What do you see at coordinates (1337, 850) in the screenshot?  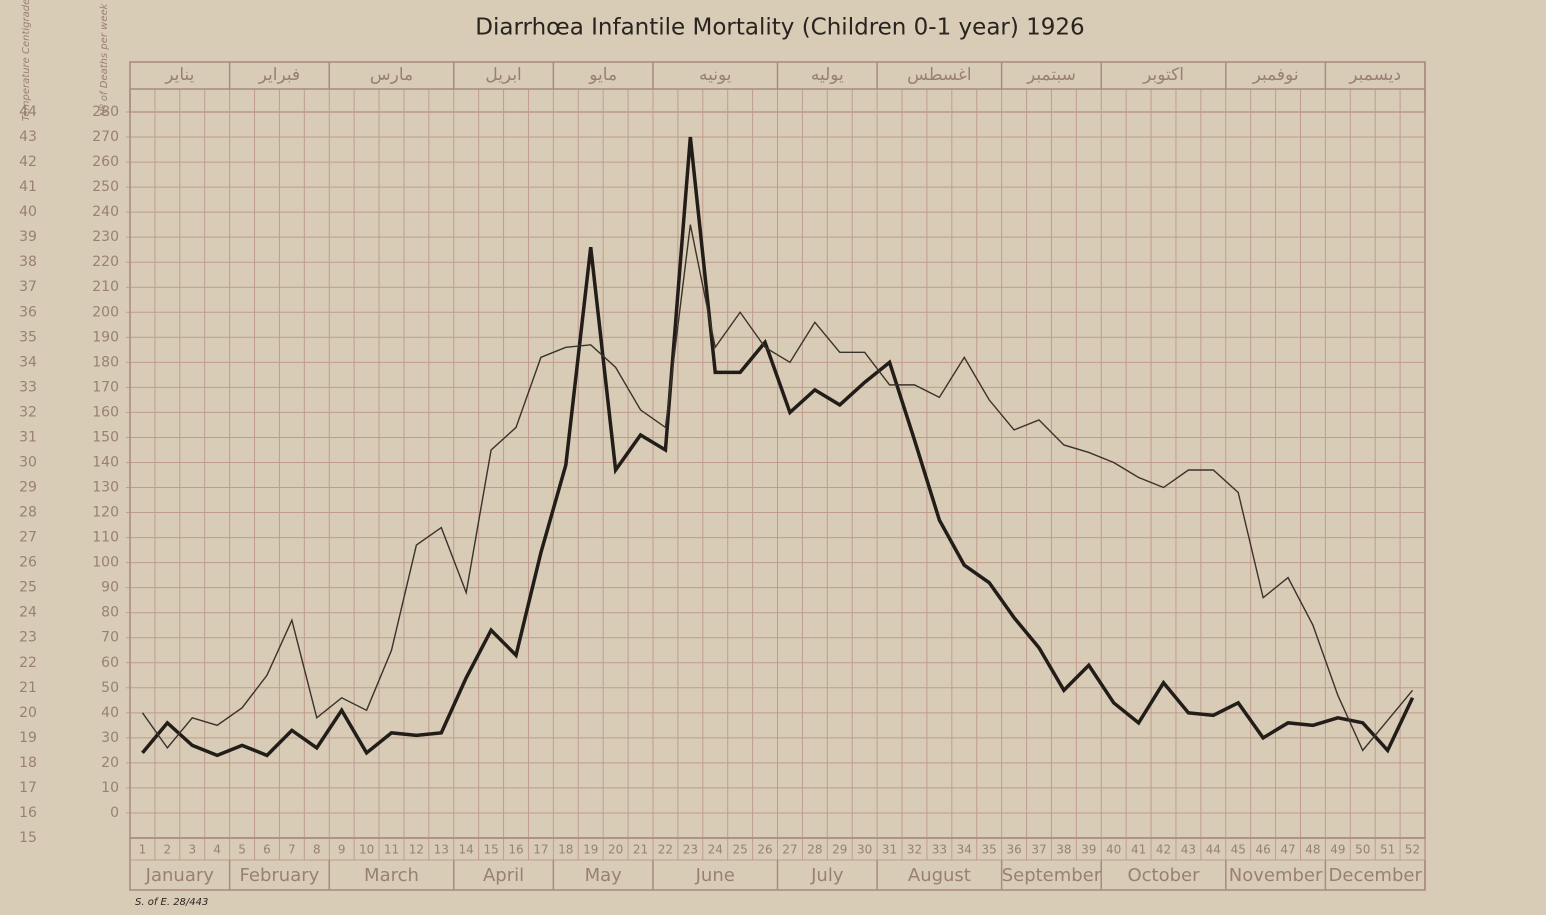 I see `x-tick-label: 49` at bounding box center [1337, 850].